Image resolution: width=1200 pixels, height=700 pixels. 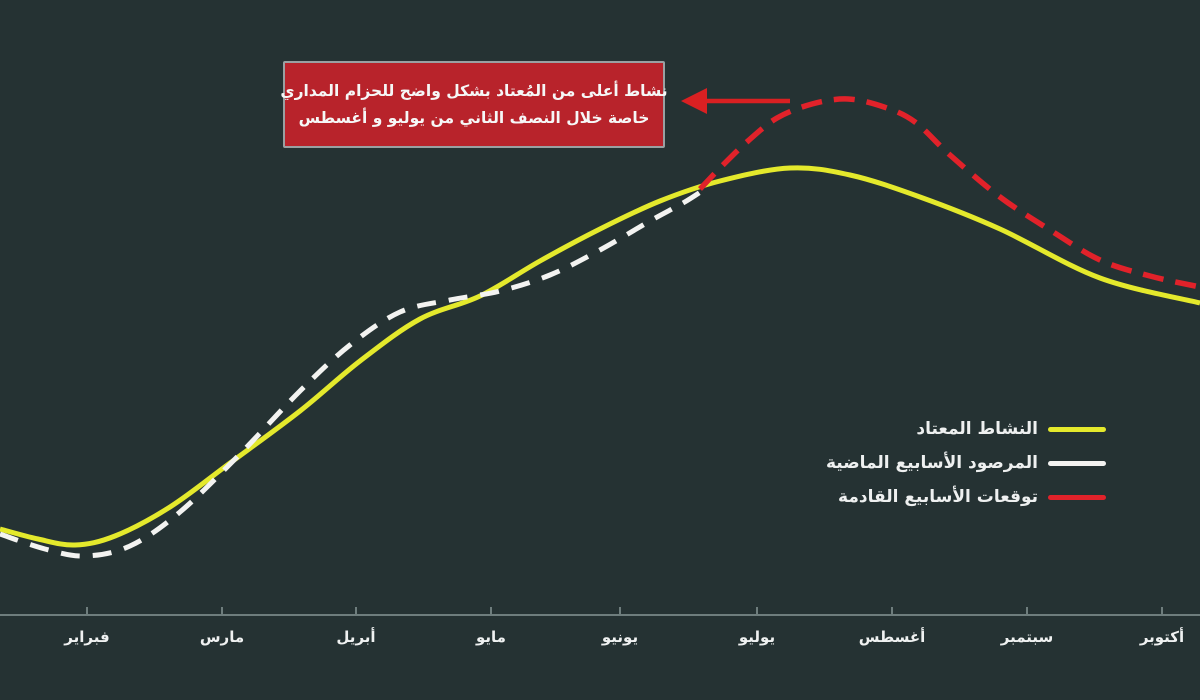 I want to click on legend-item-normal-activity: النشاط المعتاد, so click(x=966, y=429).